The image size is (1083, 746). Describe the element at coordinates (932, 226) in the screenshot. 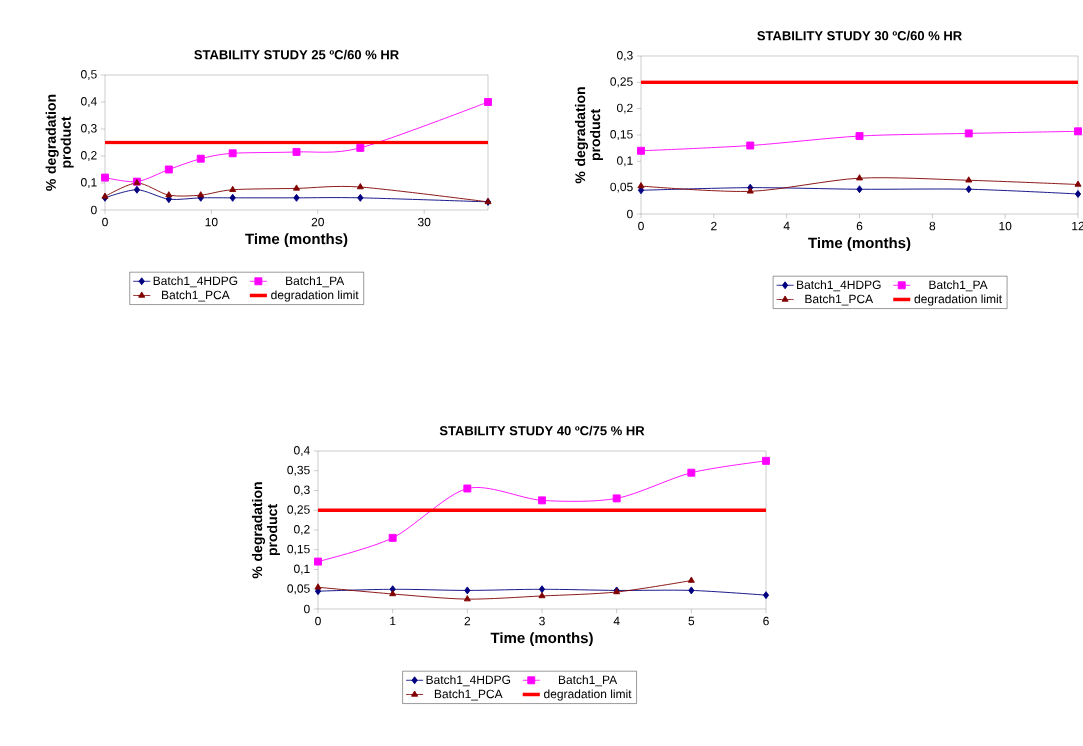

I see `x-tick-label: 8` at that location.